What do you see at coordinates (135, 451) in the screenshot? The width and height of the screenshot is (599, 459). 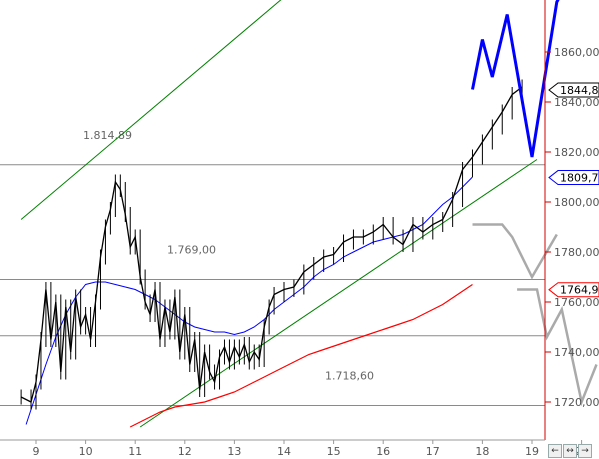 I see `x-tick-label: 11` at bounding box center [135, 451].